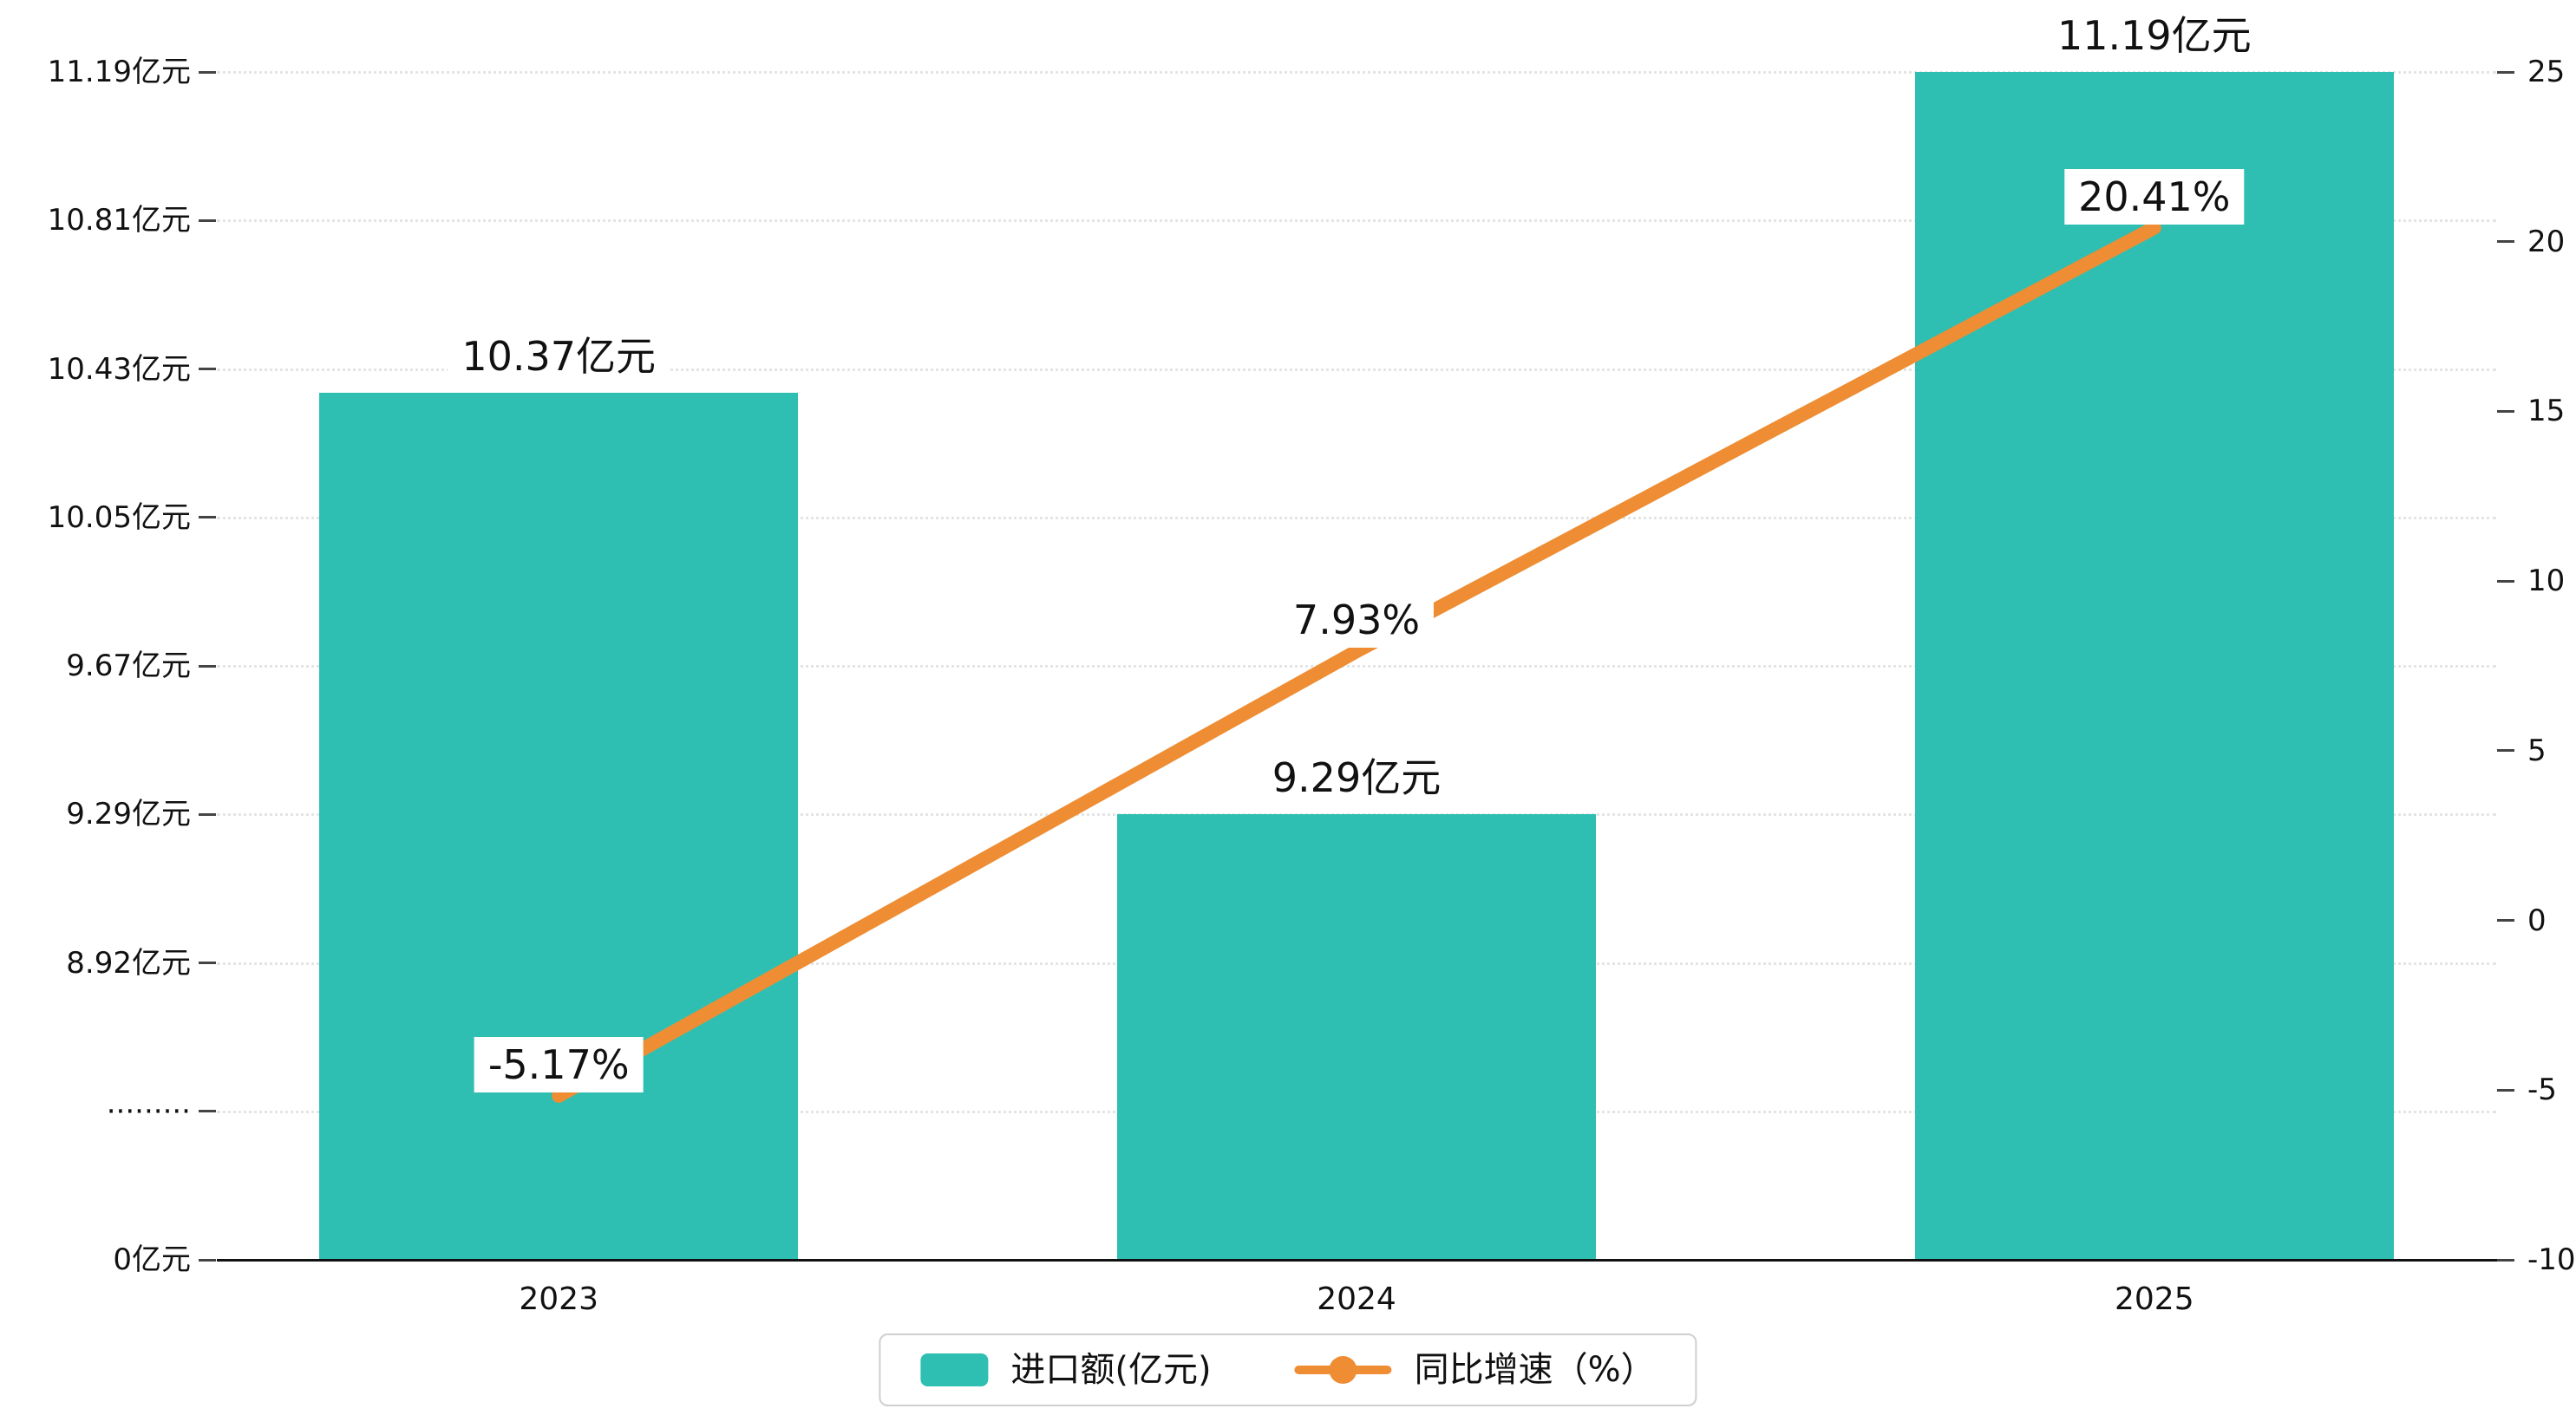  What do you see at coordinates (1356, 620) in the screenshot?
I see `line-value-label: 7.93%` at bounding box center [1356, 620].